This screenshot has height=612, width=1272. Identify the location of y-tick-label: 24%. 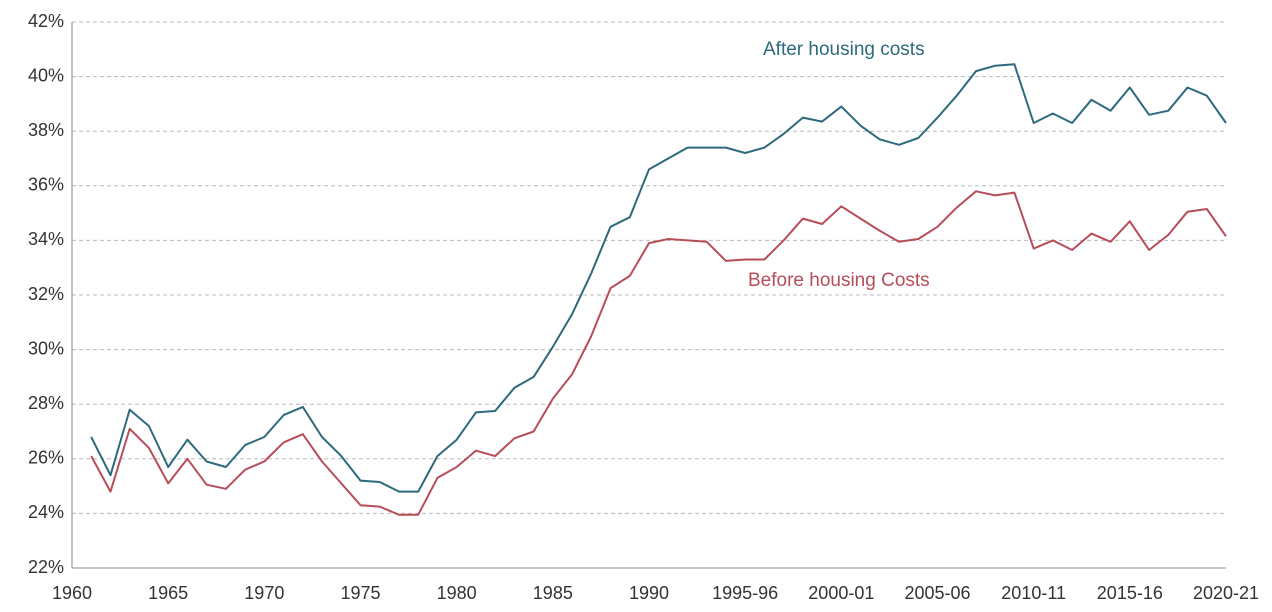
(46, 512).